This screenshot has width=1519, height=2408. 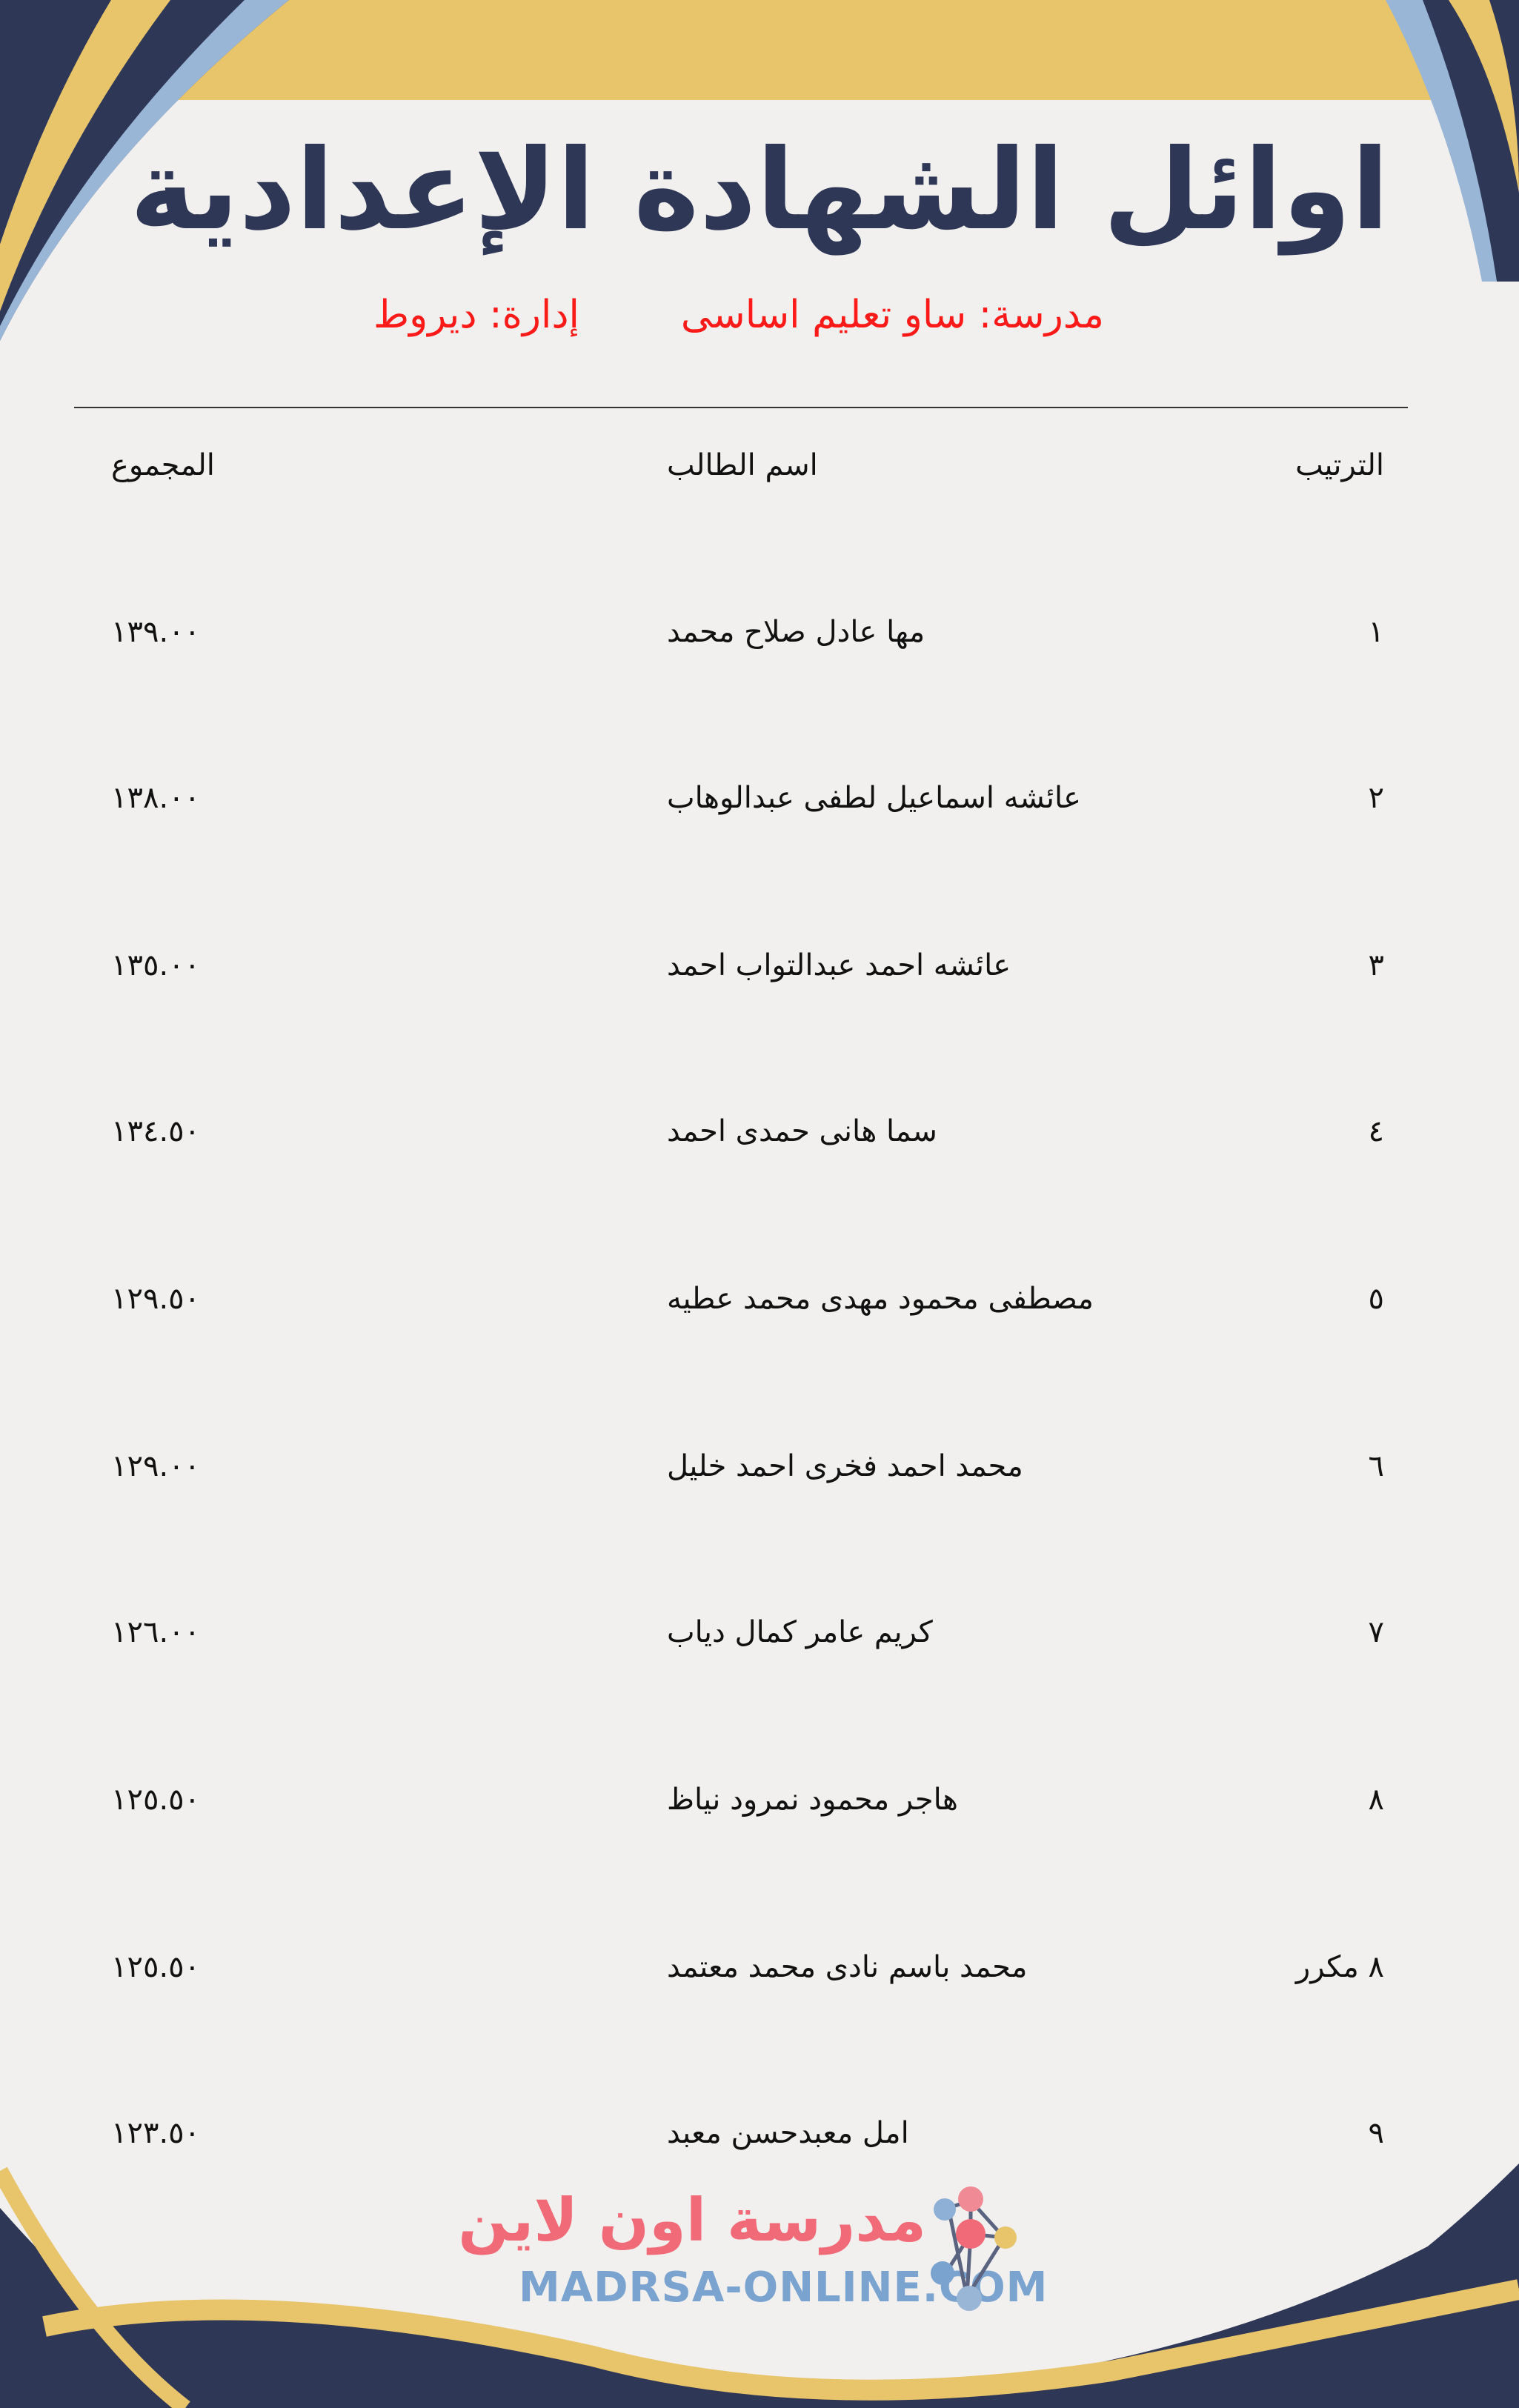 I want to click on row-total: ١٢٩.٠٠, so click(x=156, y=1466).